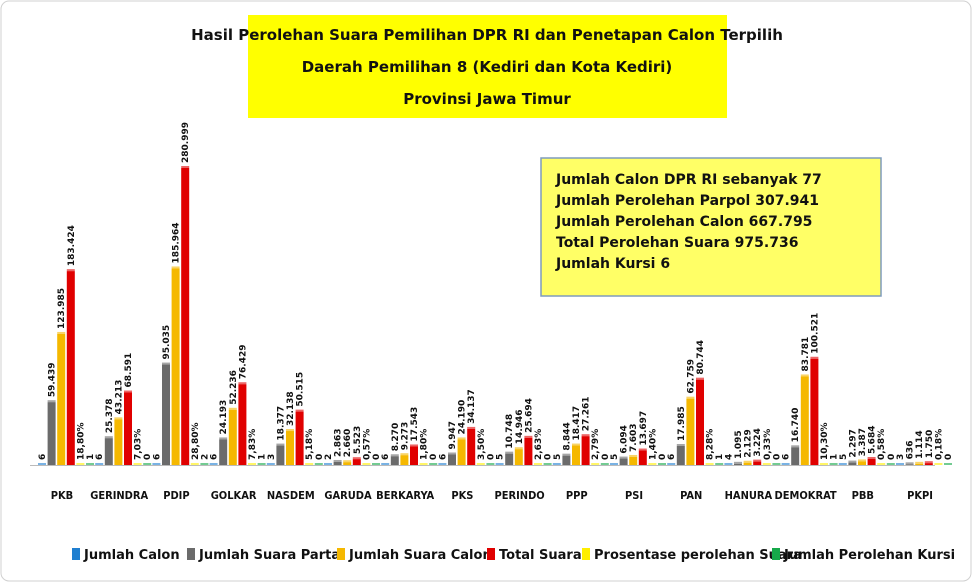 The image size is (973, 587). I want to click on value-label: 1.114, so click(920, 444).